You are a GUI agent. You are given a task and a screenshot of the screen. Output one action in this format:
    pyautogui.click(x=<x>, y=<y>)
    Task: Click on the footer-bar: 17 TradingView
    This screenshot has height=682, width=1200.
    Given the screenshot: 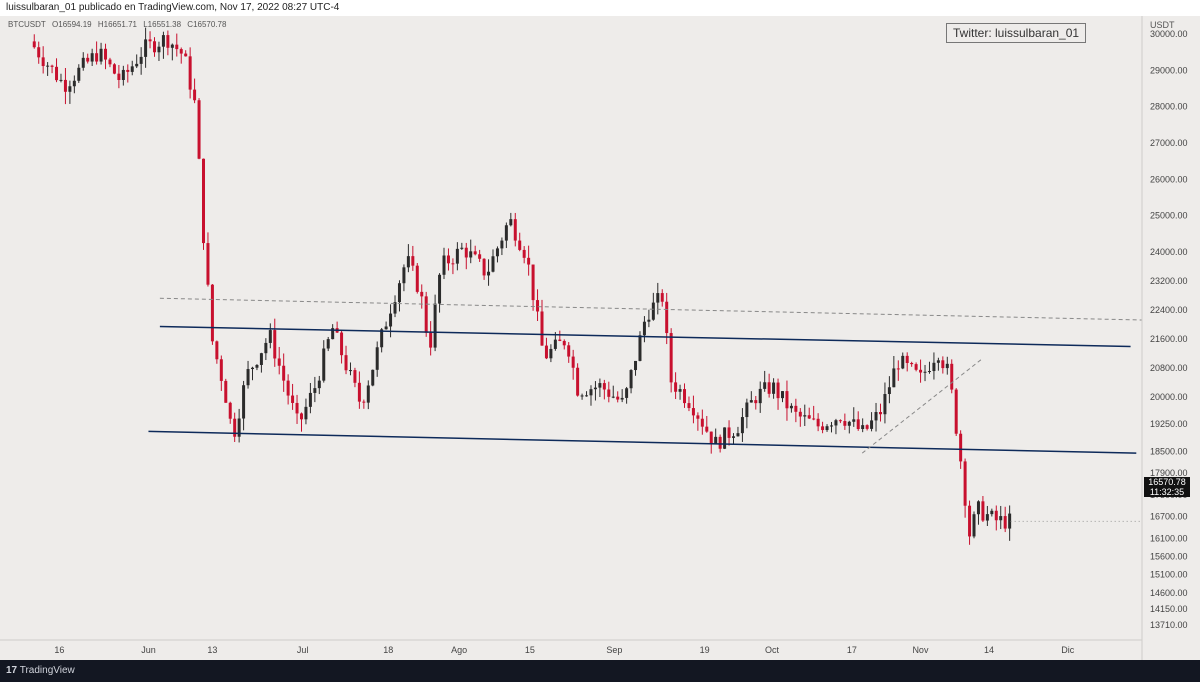 What is the action you would take?
    pyautogui.click(x=600, y=671)
    